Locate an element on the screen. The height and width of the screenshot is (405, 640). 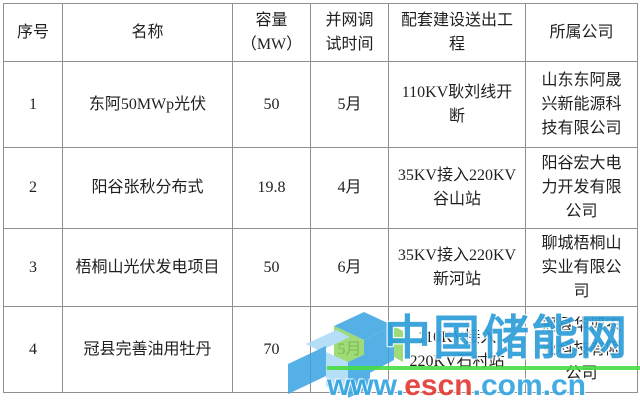
cell-project: 35KV接入220KV 新河站 is located at coordinates (457, 267).